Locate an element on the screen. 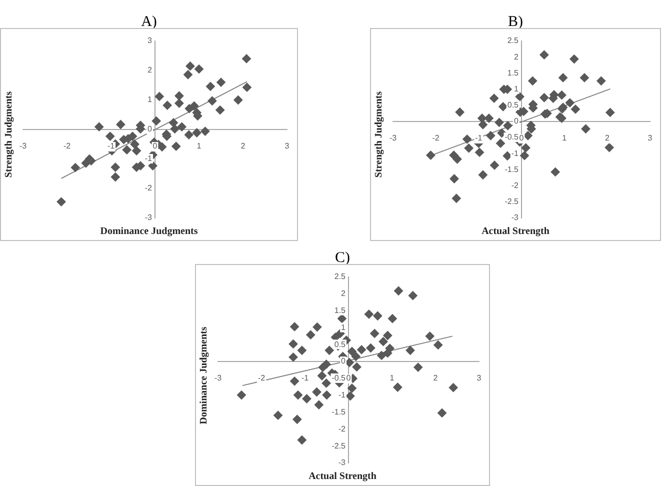 The image size is (663, 486). y-tick-label: -2.5 is located at coordinates (512, 201).